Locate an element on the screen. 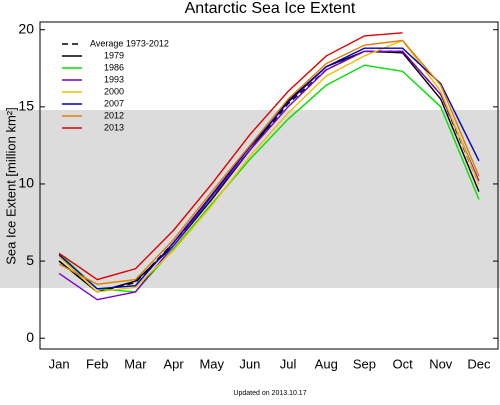 This screenshot has width=500, height=405. x-tick-label: May is located at coordinates (211, 363).